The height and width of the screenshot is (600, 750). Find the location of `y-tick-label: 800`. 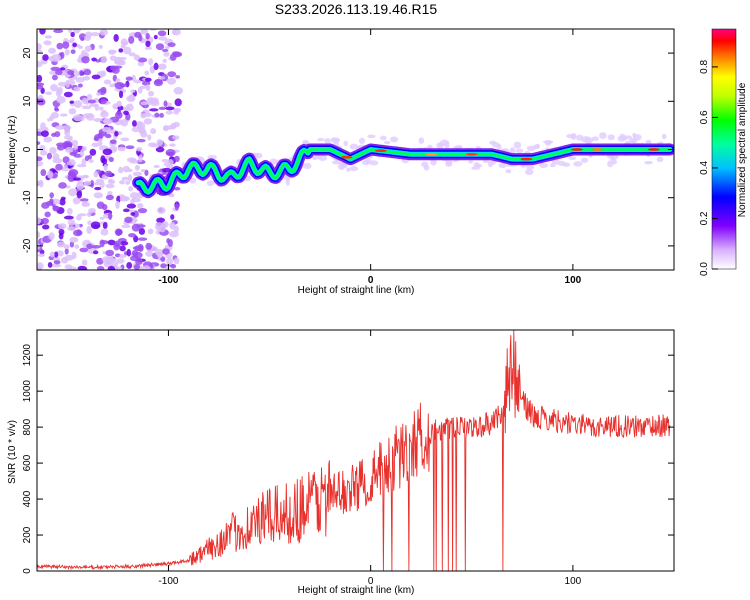

y-tick-label: 800 is located at coordinates (27, 426).